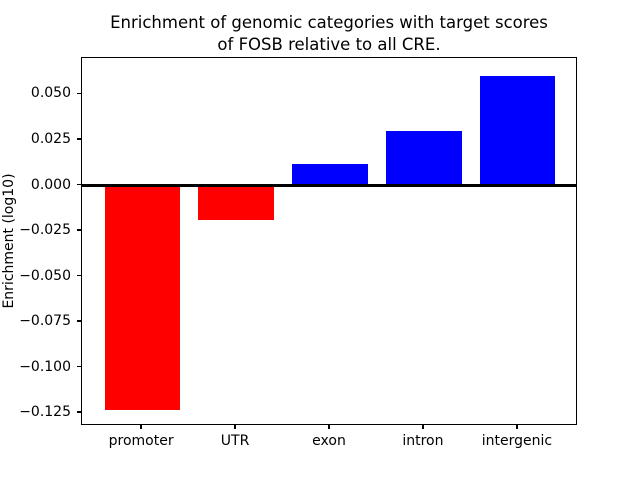  Describe the element at coordinates (330, 174) in the screenshot. I see `bar-exon` at that location.